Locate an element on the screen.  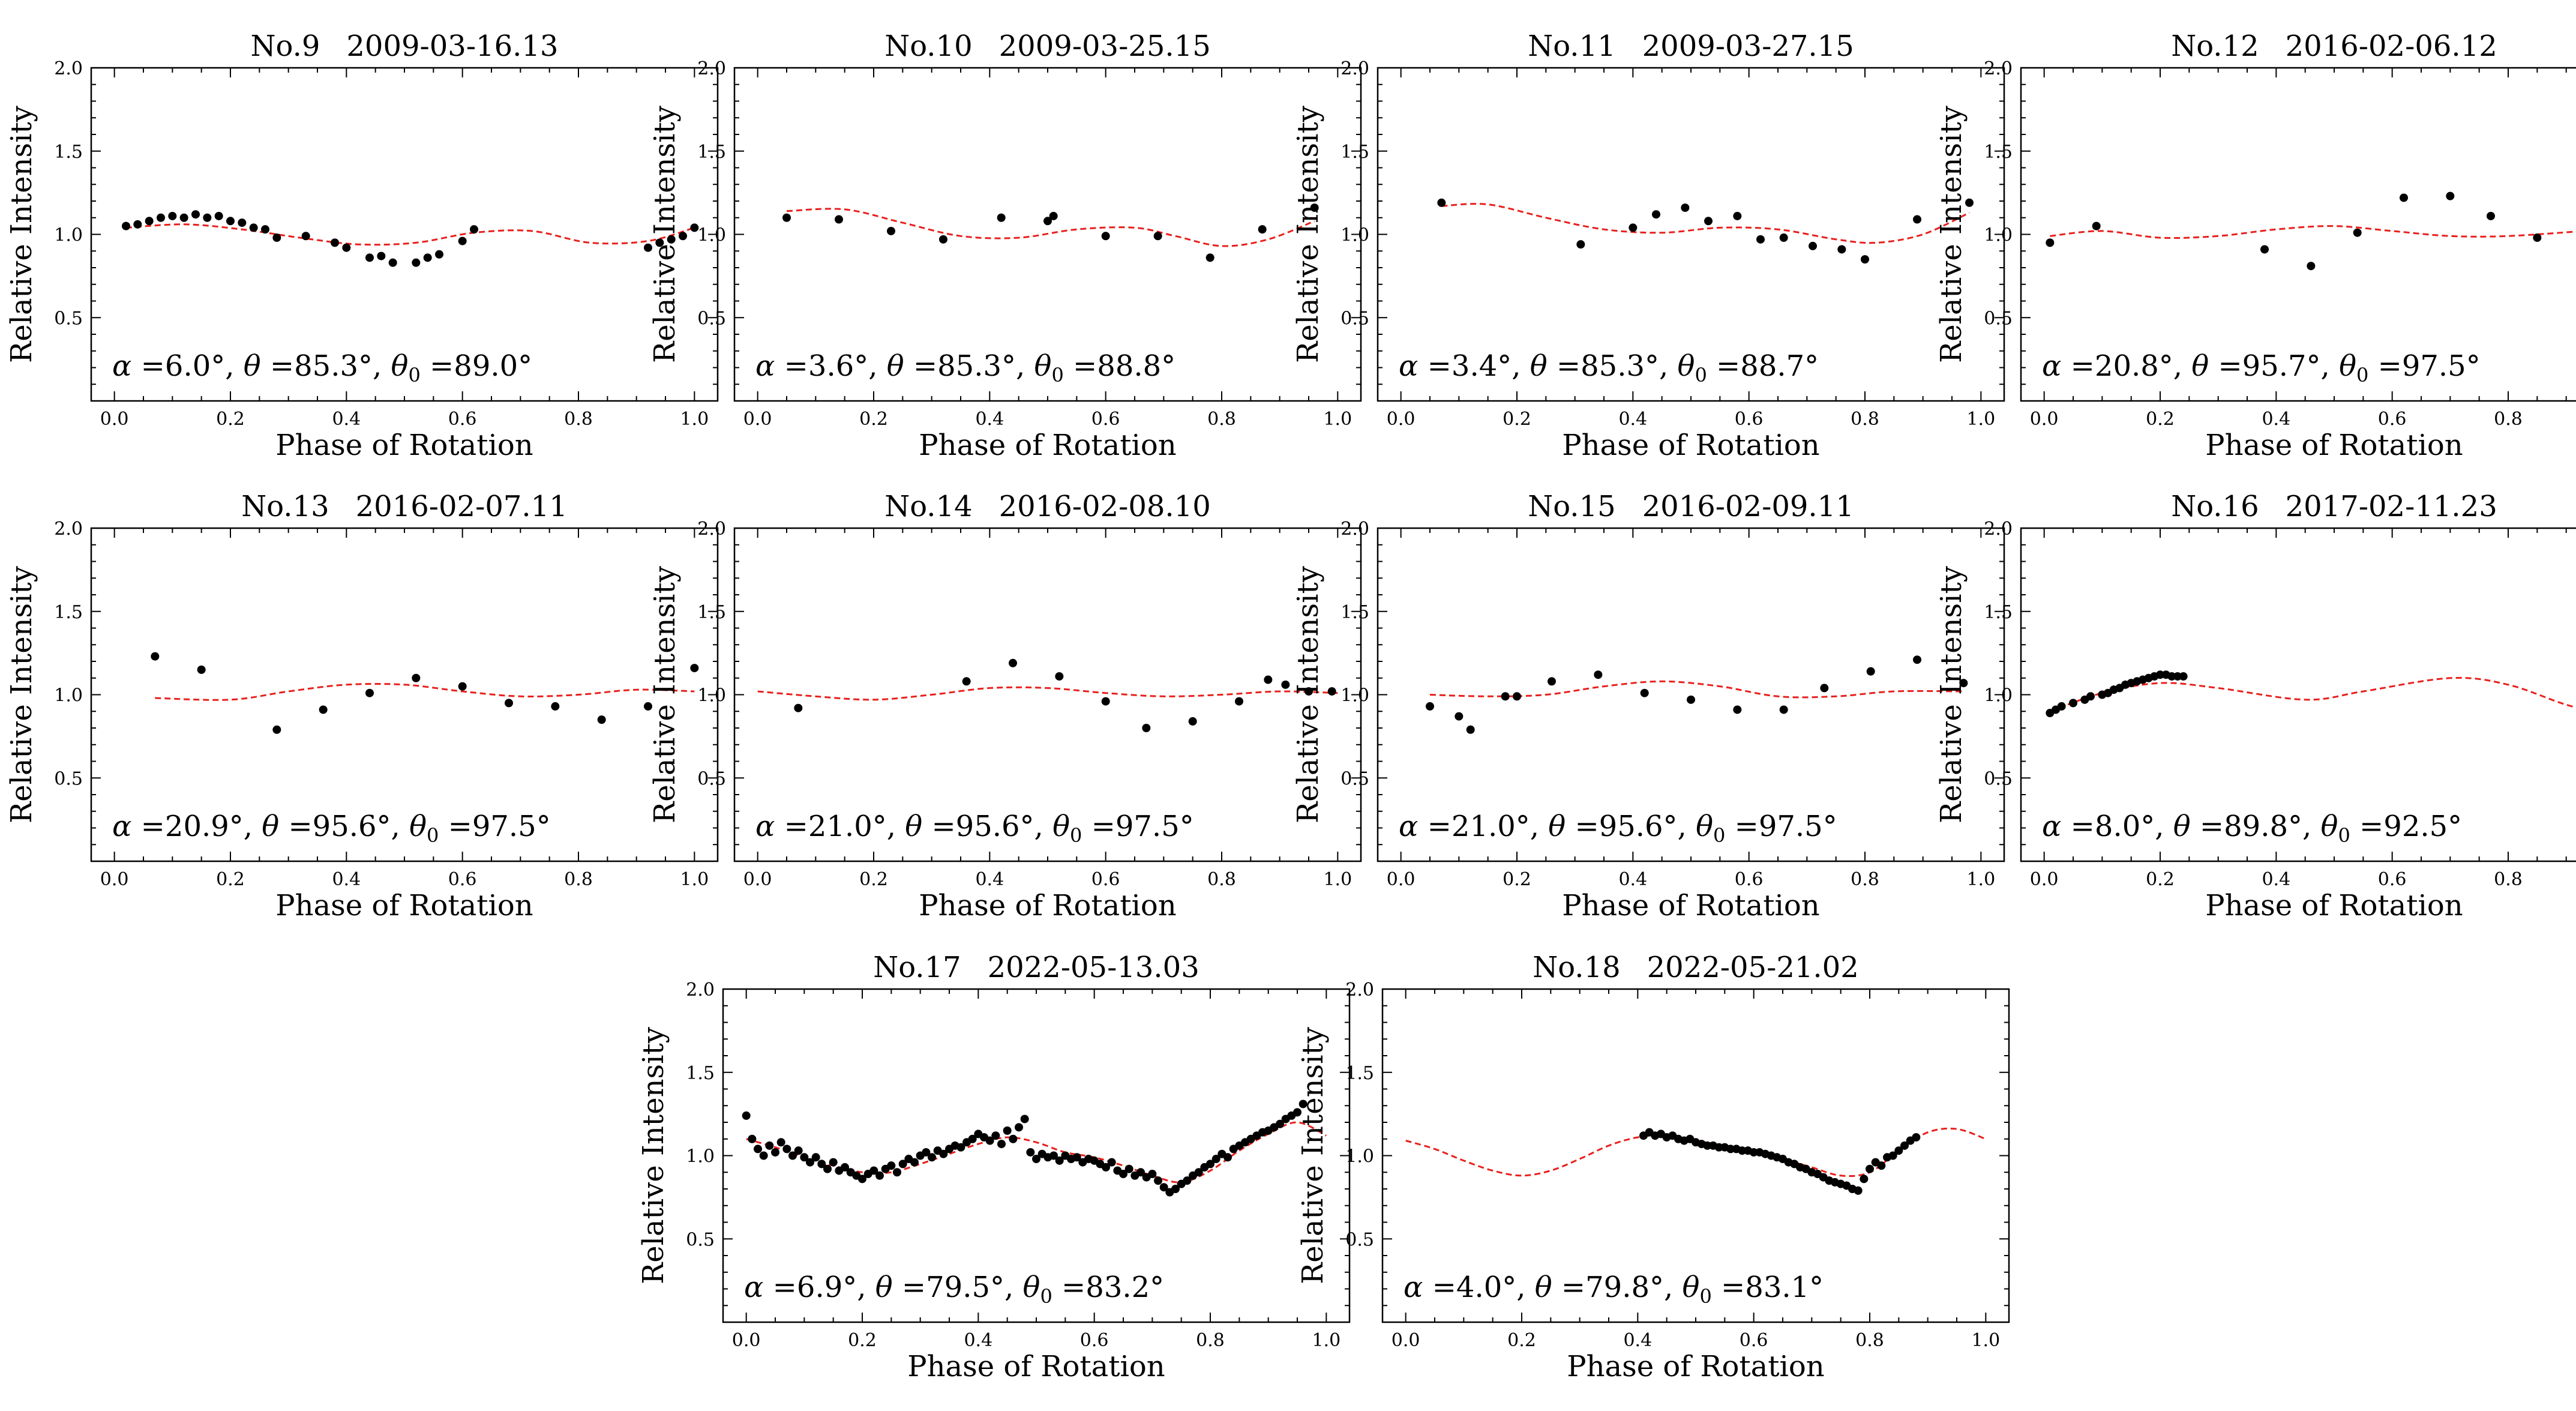
x-tick-label: 0.0 is located at coordinates (2044, 419).